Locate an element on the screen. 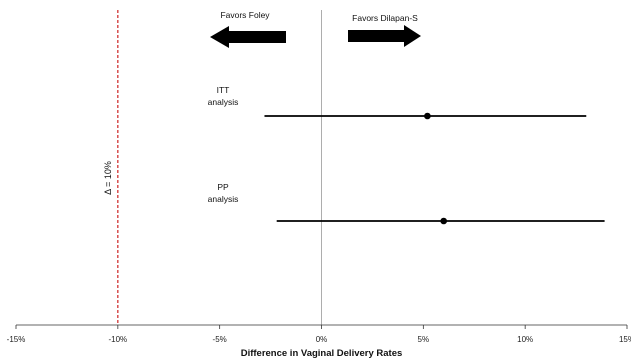 The height and width of the screenshot is (360, 631). favors-dilapan-label: Favors Dilapan-S is located at coordinates (385, 18).